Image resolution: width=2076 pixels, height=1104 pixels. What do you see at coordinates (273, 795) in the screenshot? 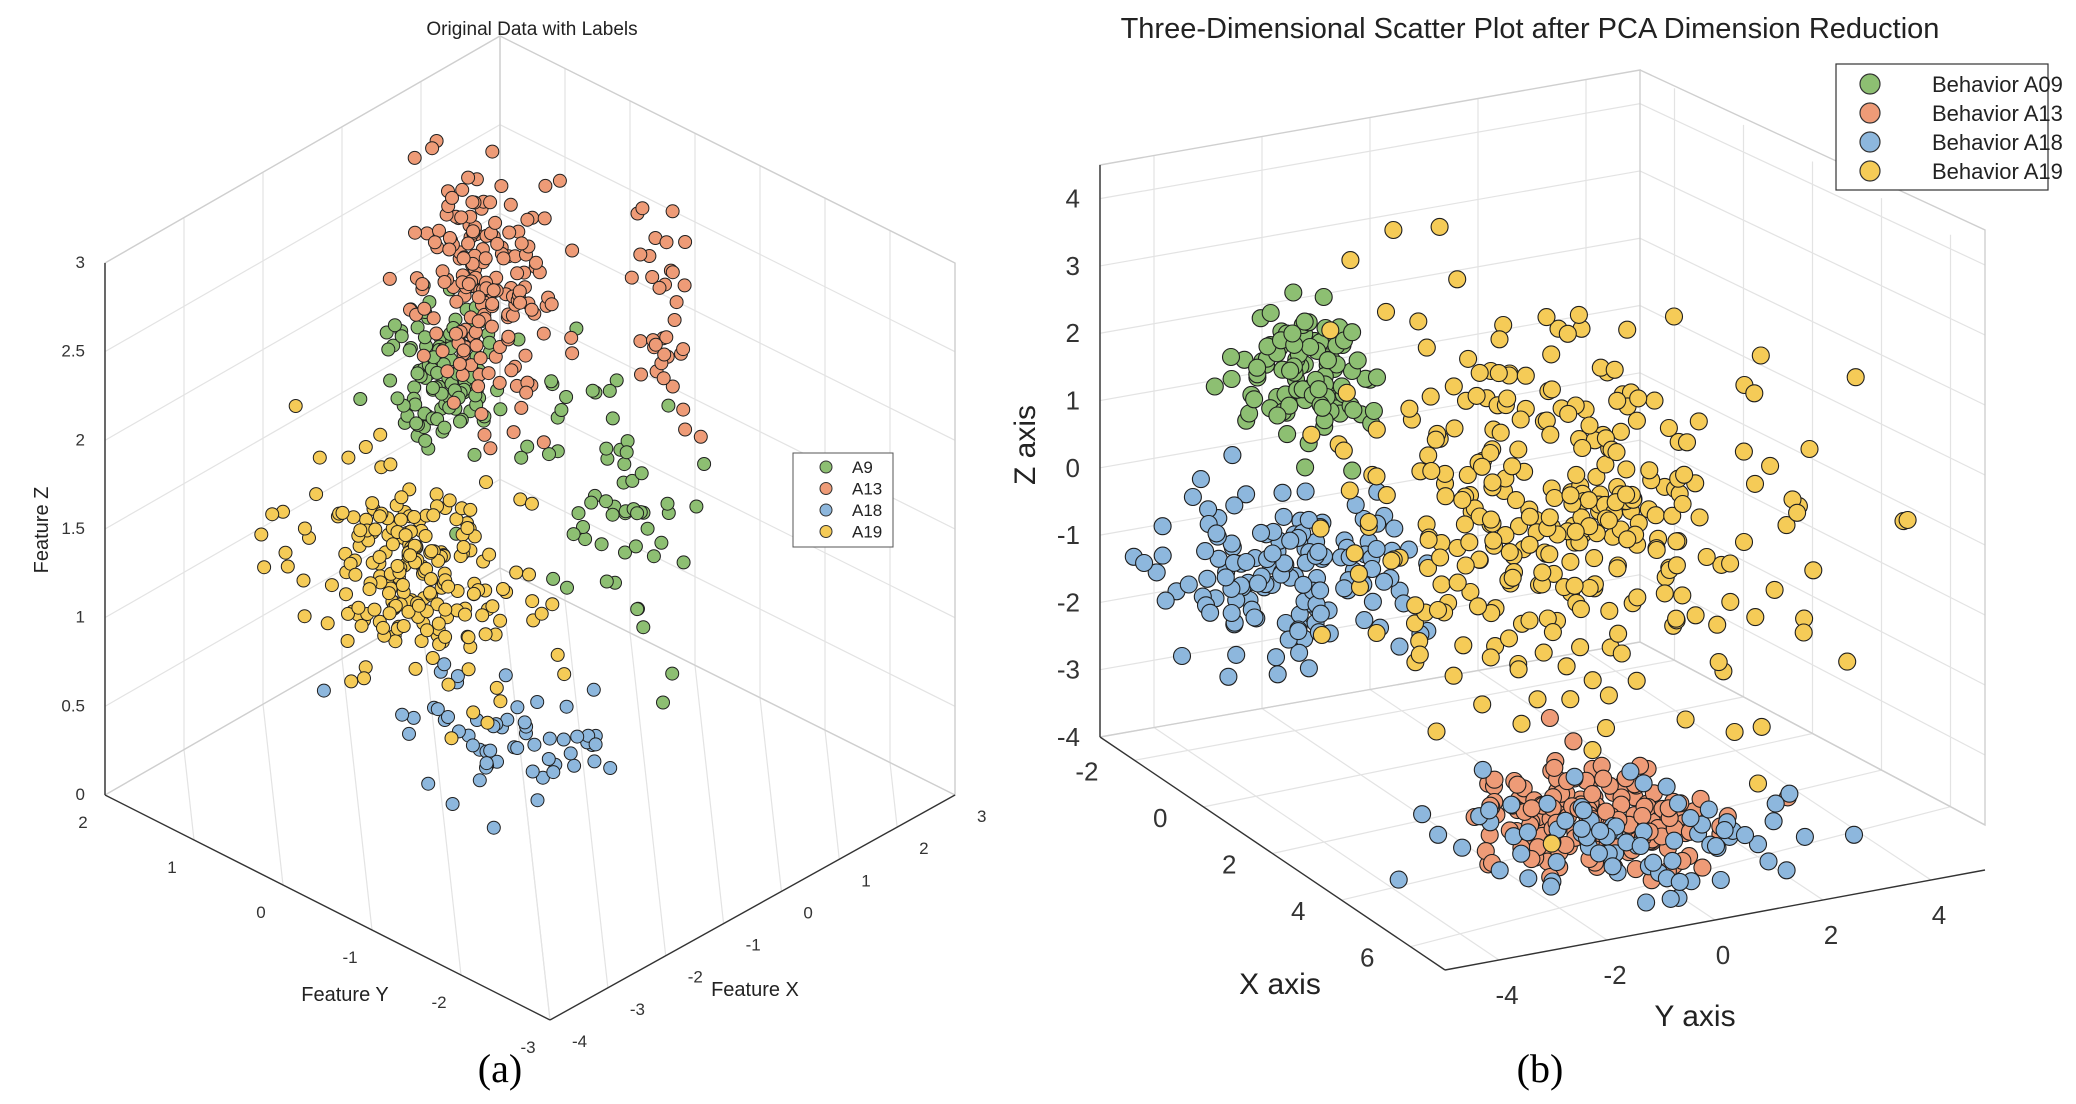
I see `chart-a-y-floorline` at bounding box center [273, 795].